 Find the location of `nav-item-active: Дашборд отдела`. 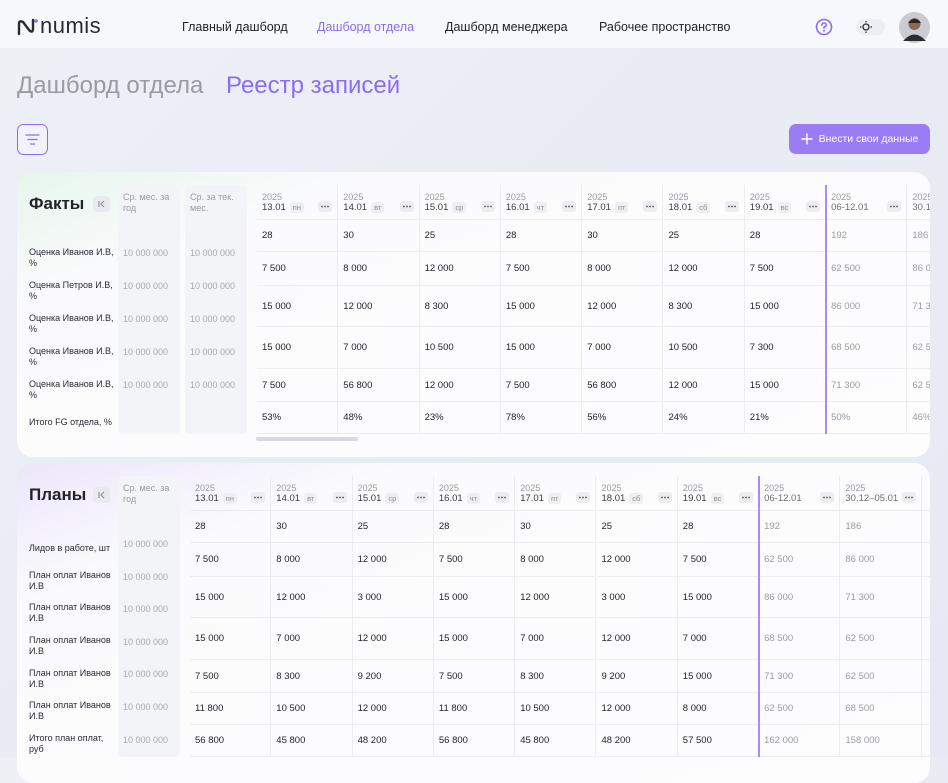

nav-item-active: Дашборд отдела is located at coordinates (366, 27).